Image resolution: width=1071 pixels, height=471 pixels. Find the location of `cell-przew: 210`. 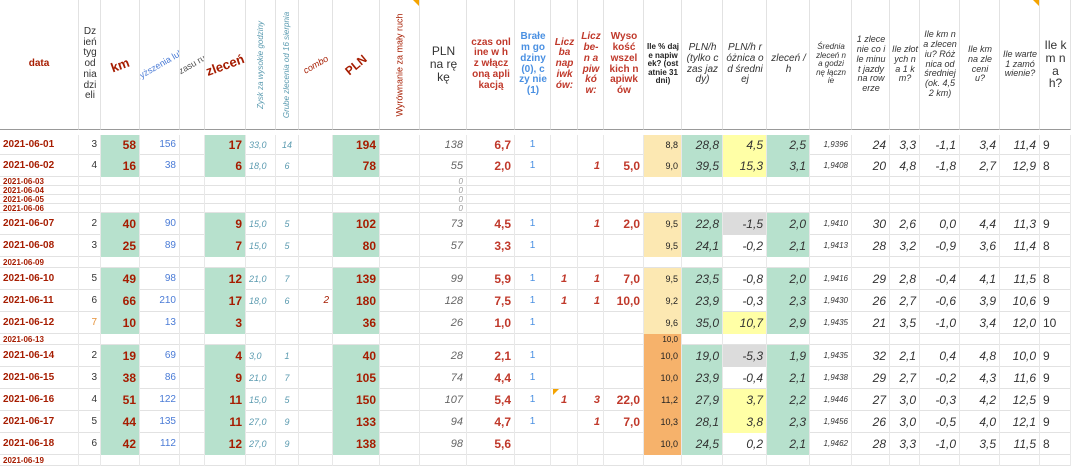

cell-przew: 210 is located at coordinates (160, 301).